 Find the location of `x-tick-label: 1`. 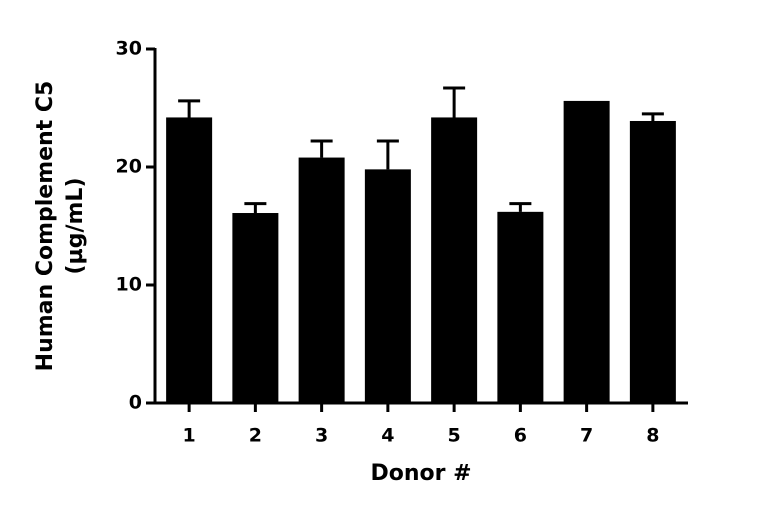

x-tick-label: 1 is located at coordinates (189, 436).